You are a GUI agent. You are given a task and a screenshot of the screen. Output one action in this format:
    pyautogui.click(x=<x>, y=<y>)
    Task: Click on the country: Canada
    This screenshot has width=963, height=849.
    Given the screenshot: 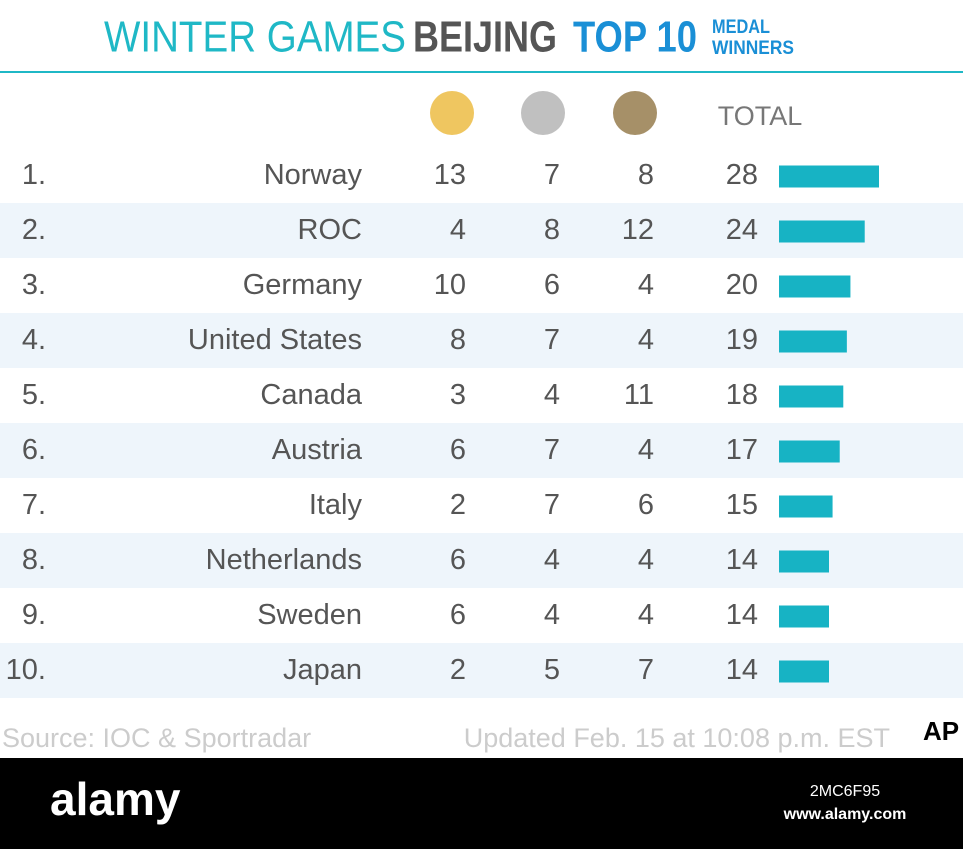 What is the action you would take?
    pyautogui.click(x=311, y=395)
    